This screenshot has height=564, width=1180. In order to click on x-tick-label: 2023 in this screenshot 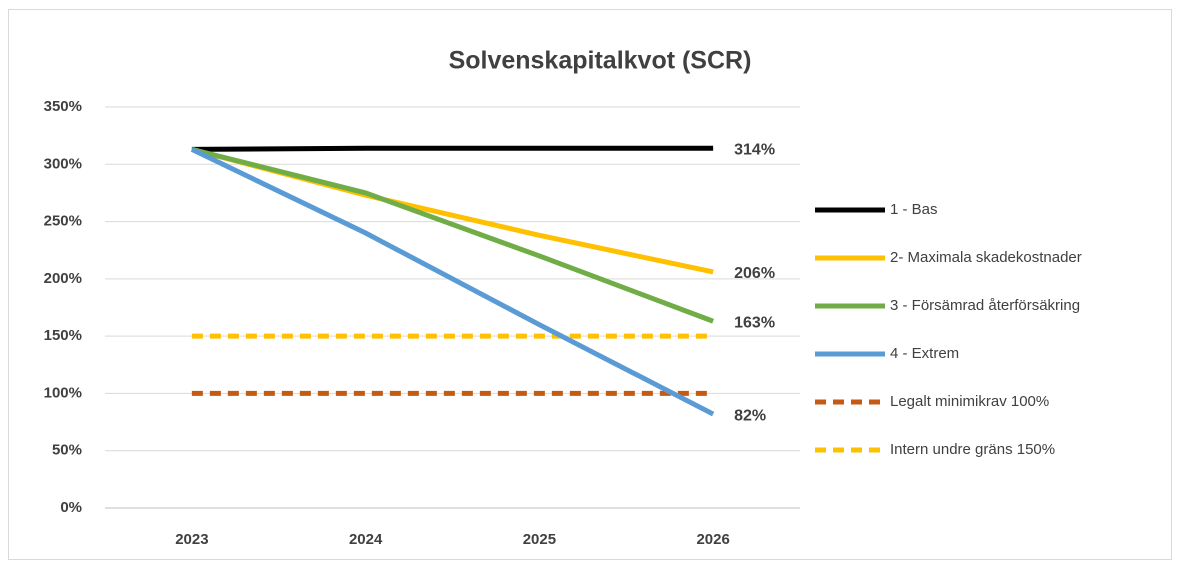, I will do `click(191, 539)`.